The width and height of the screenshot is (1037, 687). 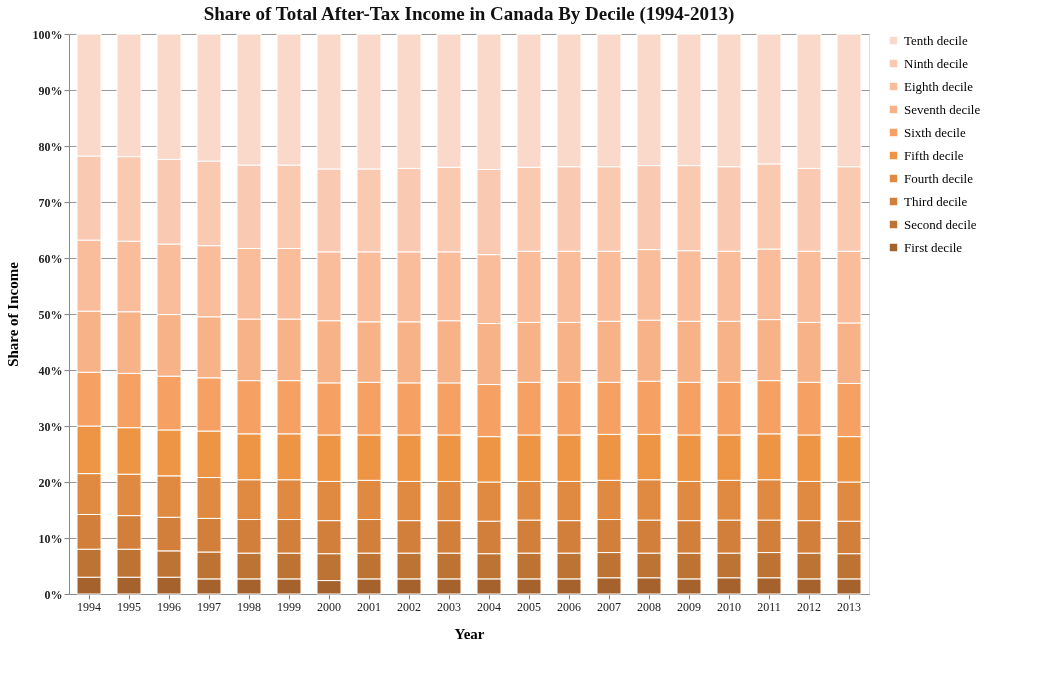 What do you see at coordinates (129, 606) in the screenshot?
I see `x-tick-label: 1995` at bounding box center [129, 606].